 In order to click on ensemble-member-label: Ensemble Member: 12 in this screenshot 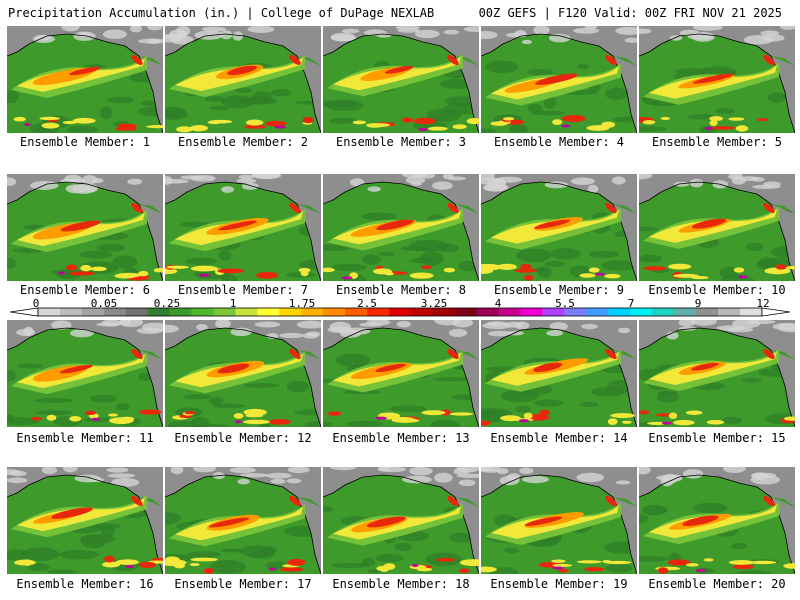, I will do `click(243, 438)`.